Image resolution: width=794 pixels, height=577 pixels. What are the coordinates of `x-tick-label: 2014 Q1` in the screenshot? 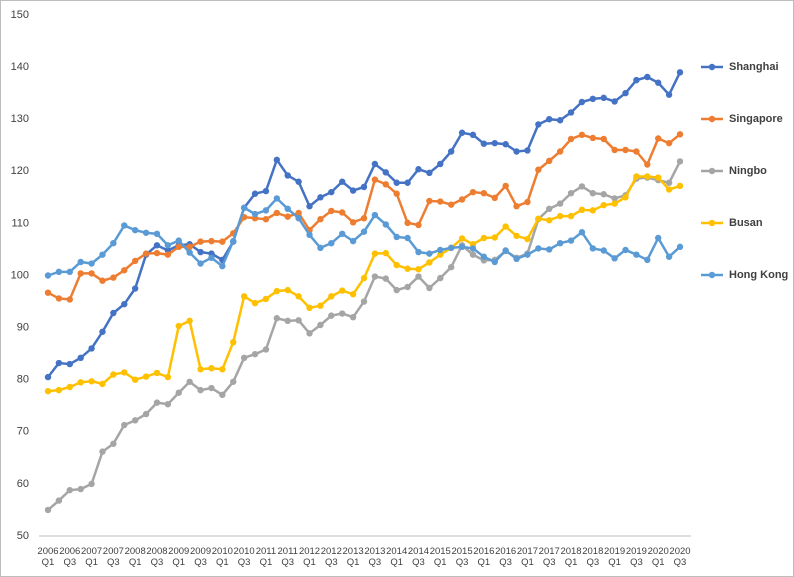 It's located at (397, 557).